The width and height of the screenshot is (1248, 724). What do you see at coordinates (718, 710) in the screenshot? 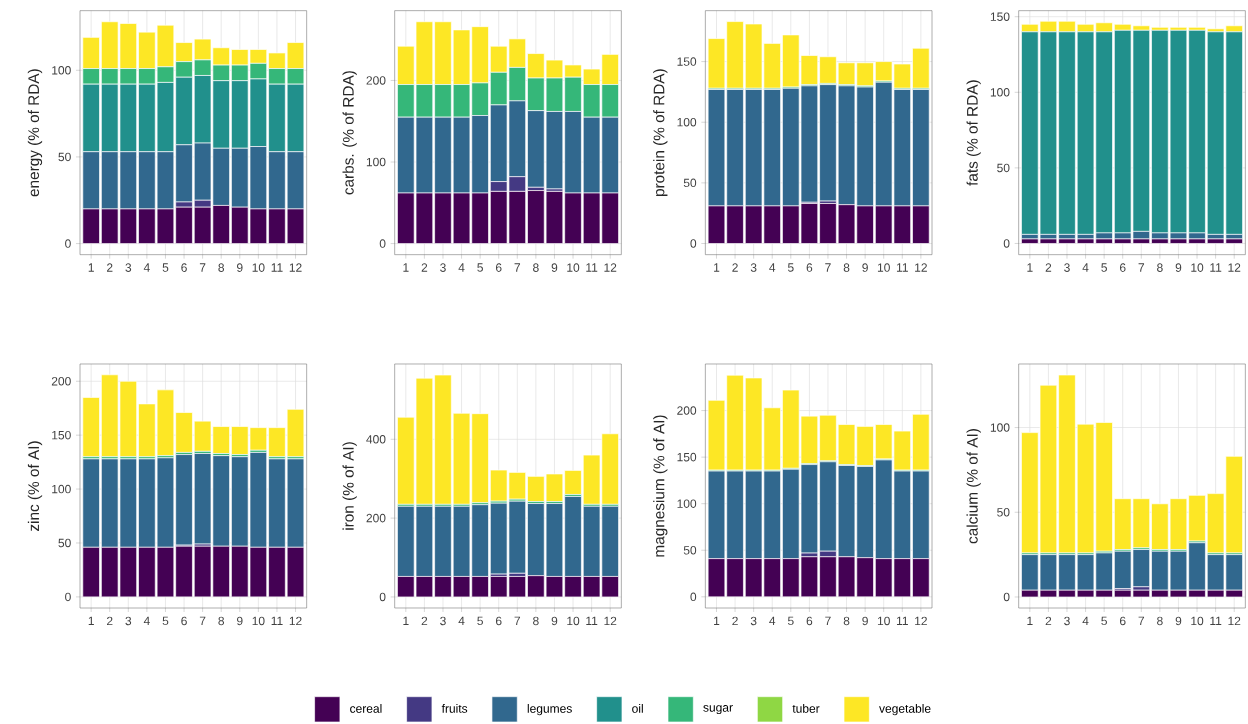
I see `legend-label: sugar` at bounding box center [718, 710].